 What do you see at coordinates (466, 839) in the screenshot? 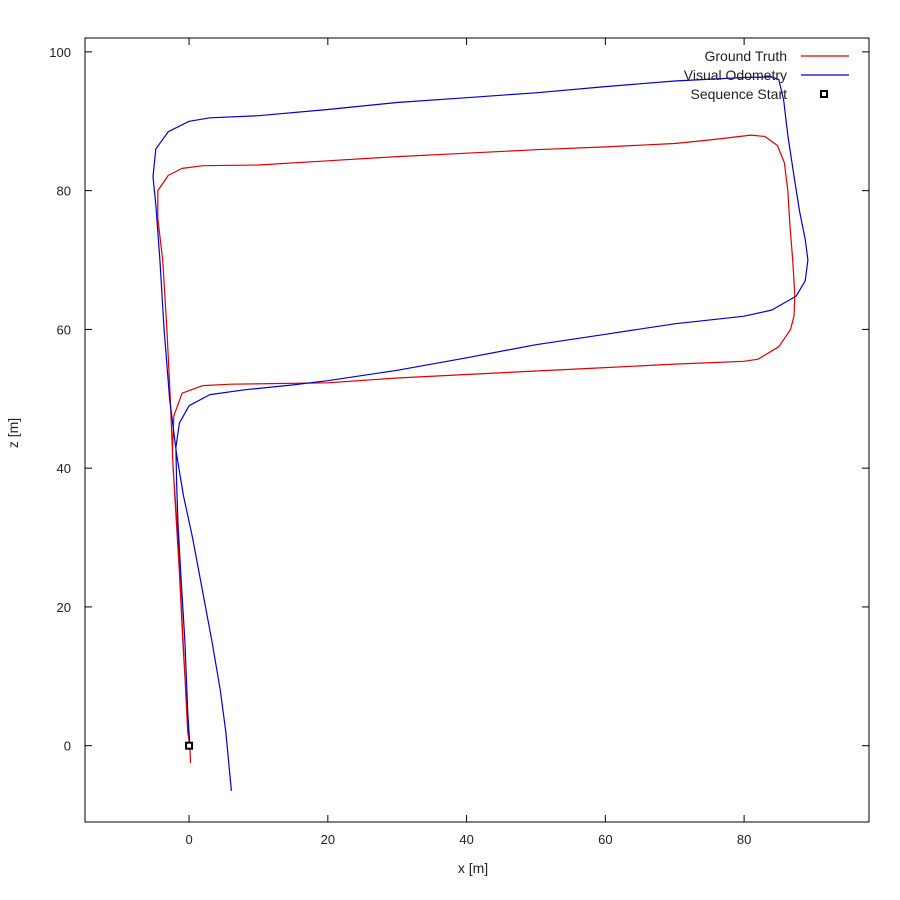
I see `x-tick-label: 40` at bounding box center [466, 839].